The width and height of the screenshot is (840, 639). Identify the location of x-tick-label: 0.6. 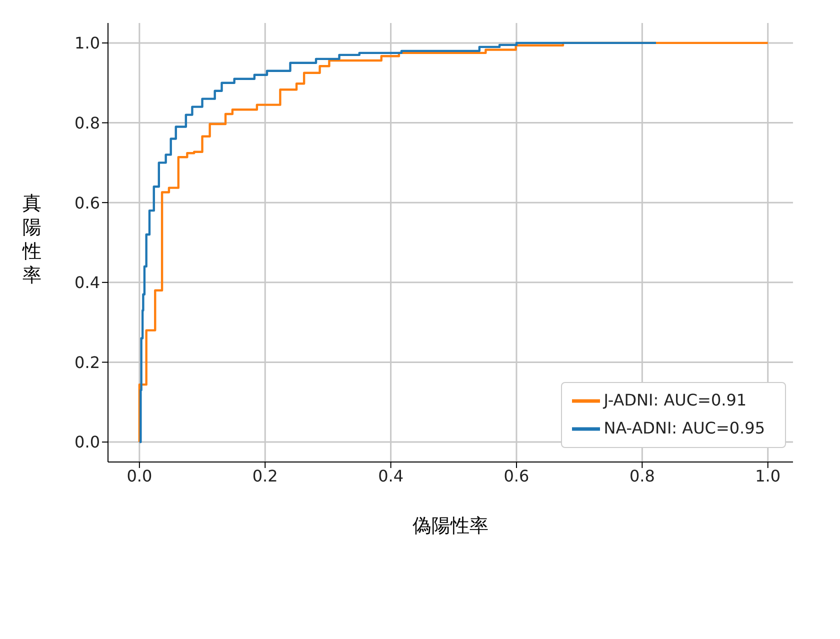
(517, 476).